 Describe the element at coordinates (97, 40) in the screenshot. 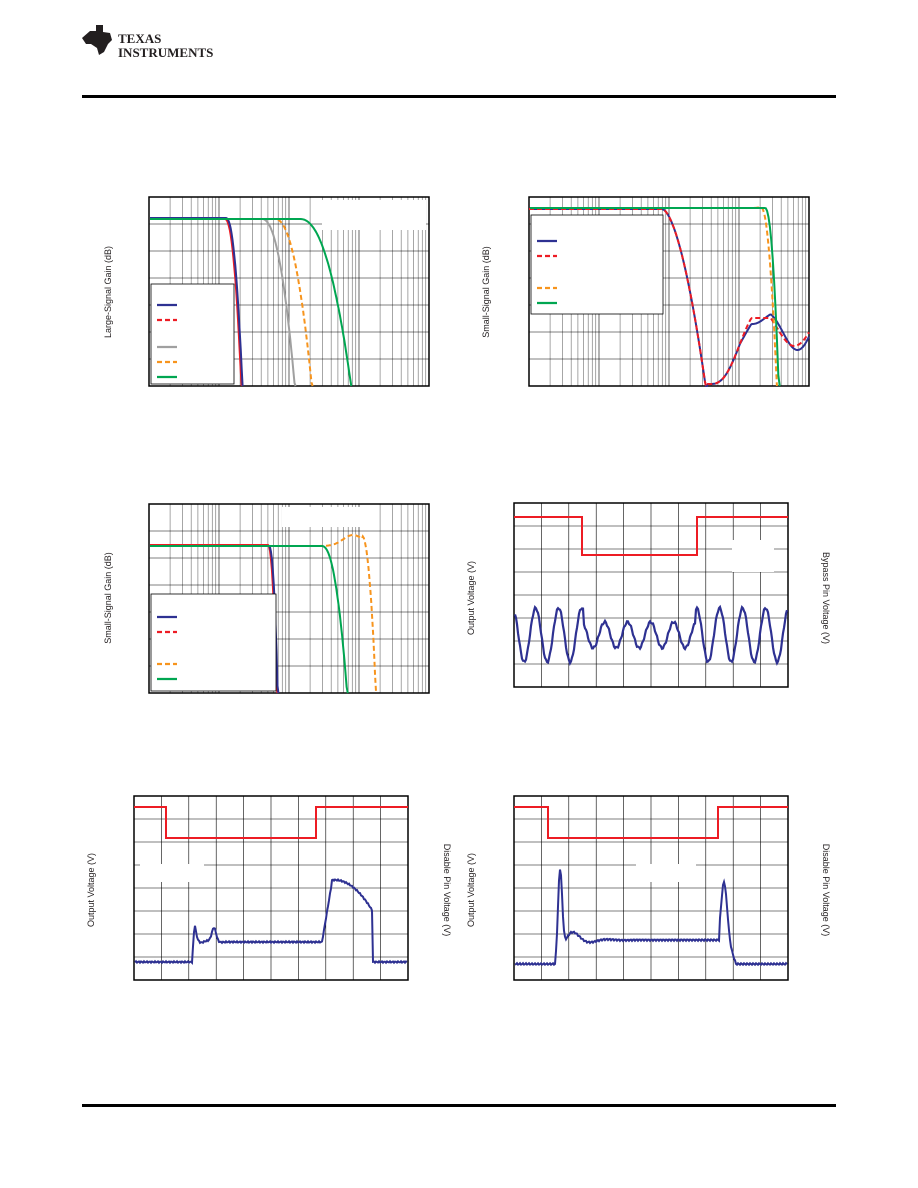

I see `ti-state-icon` at that location.